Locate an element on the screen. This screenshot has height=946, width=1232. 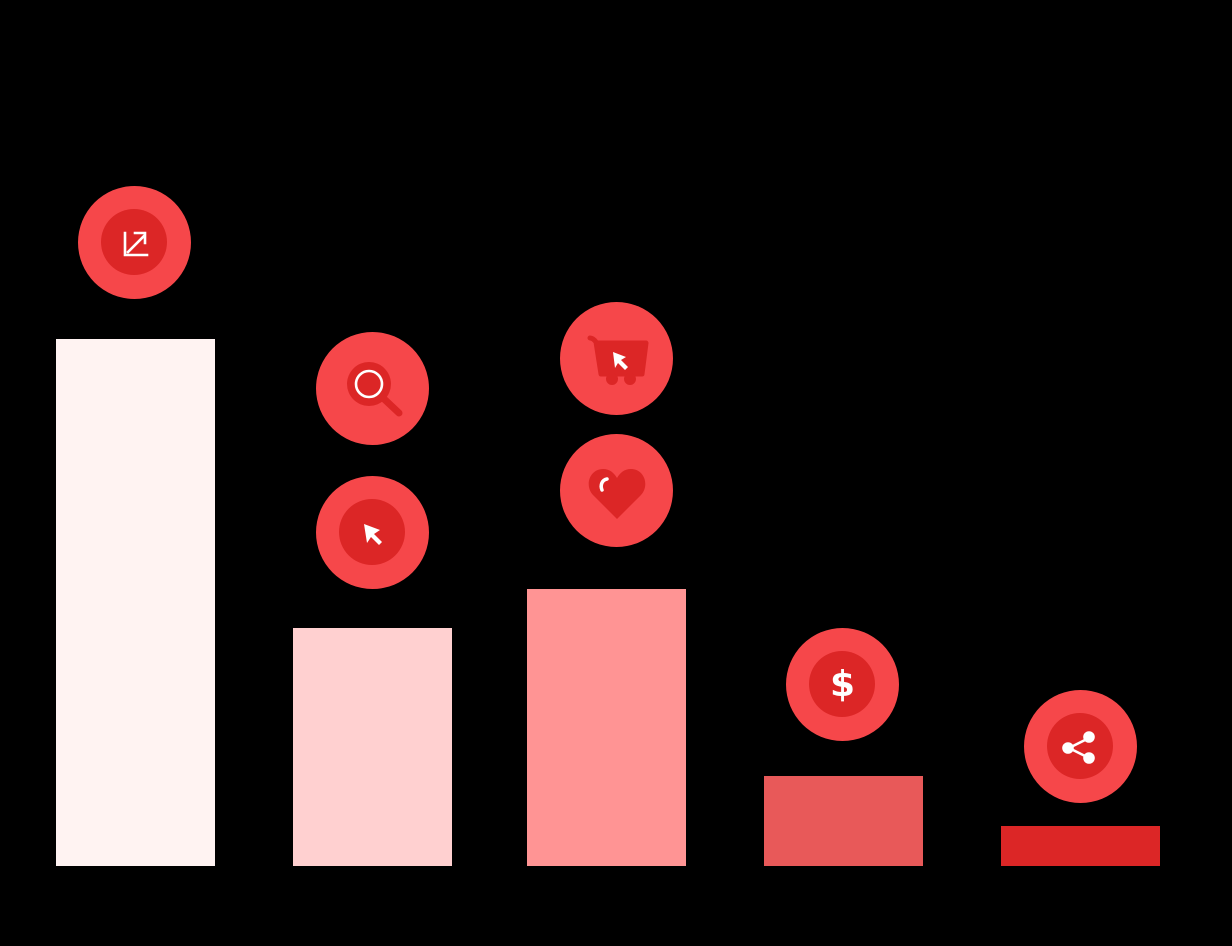
purchase-badge: $ is located at coordinates (842, 684).